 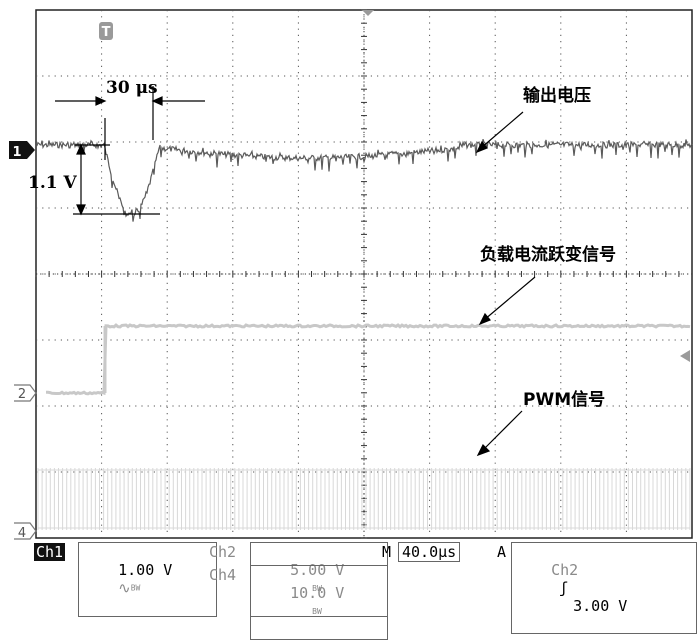 What do you see at coordinates (429, 552) in the screenshot?
I see `timebase-value: 40.0μs` at bounding box center [429, 552].